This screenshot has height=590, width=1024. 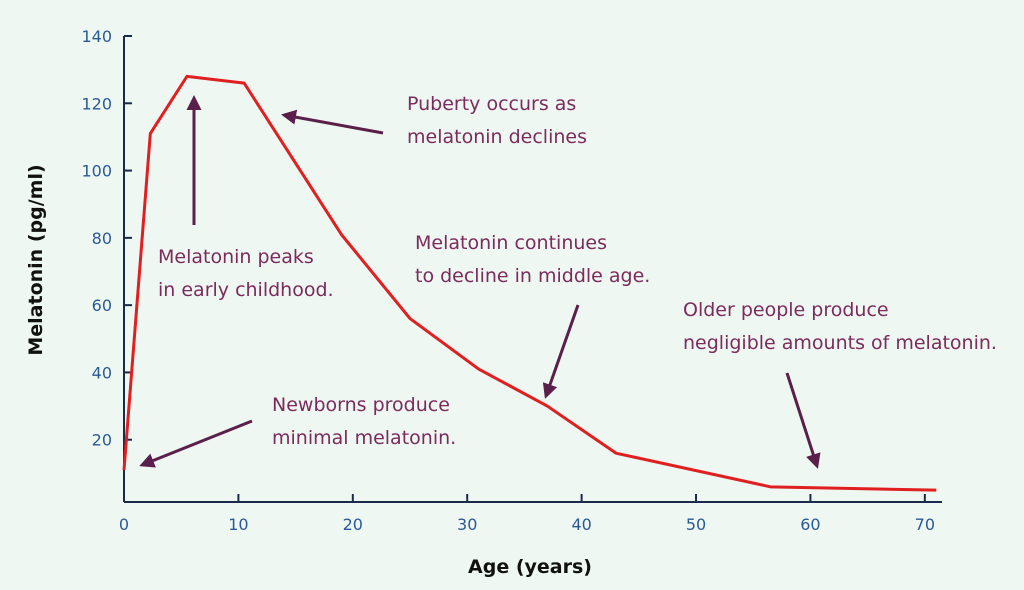 I want to click on x-tick-label: 50, so click(x=696, y=524).